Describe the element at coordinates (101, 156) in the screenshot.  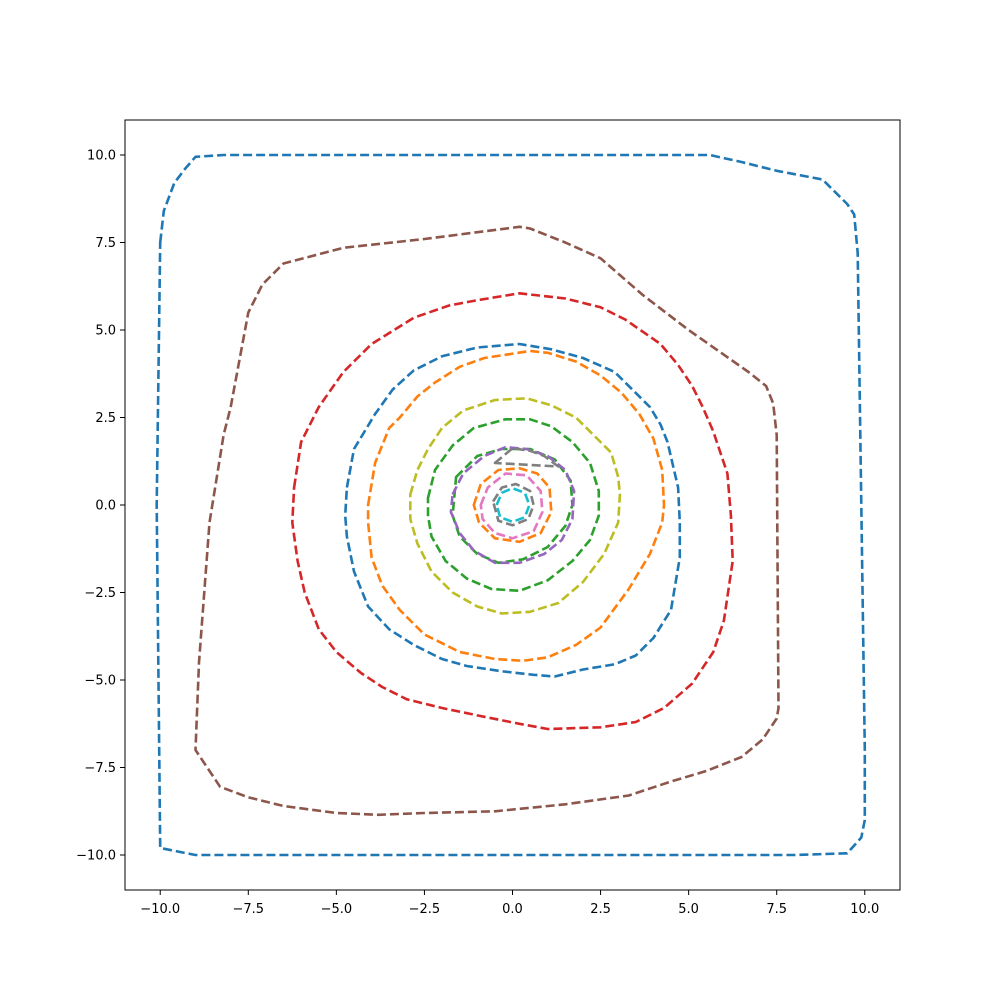
I see `y-tick-label: 10.0` at that location.